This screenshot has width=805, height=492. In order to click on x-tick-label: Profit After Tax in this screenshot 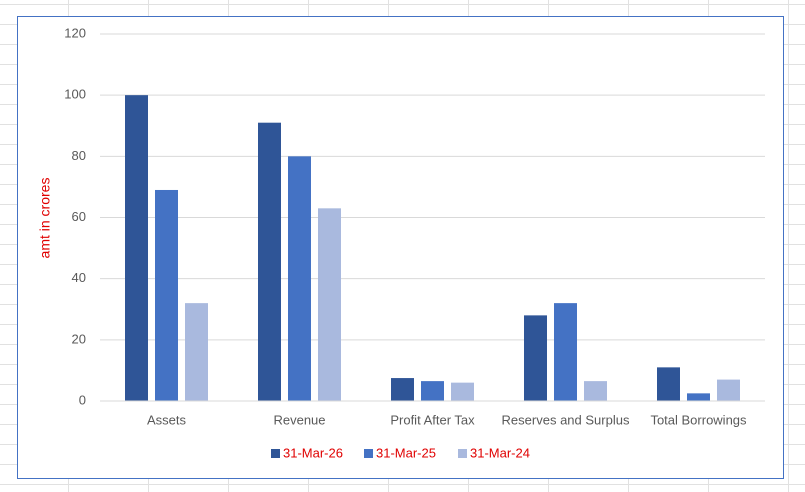, I will do `click(432, 419)`.